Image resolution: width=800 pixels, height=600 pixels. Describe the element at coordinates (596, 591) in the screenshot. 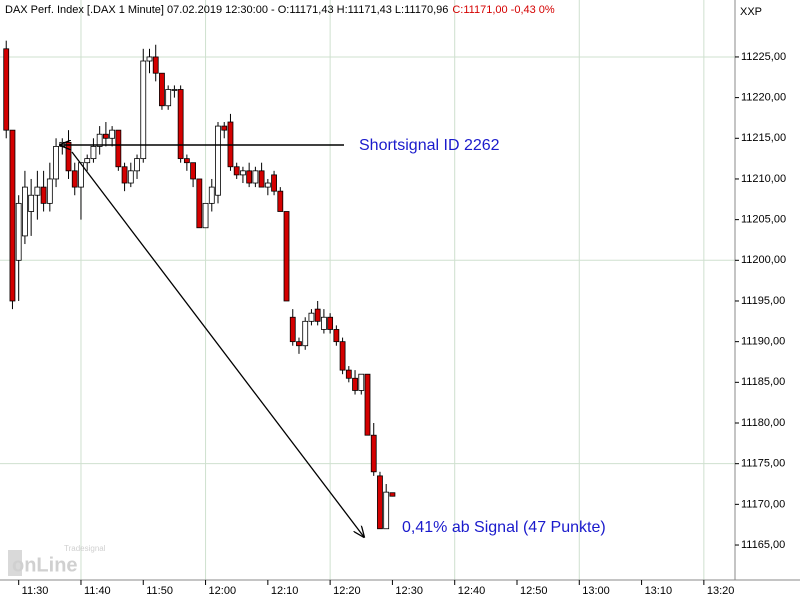

I see `x-tick-label: 13:00` at that location.